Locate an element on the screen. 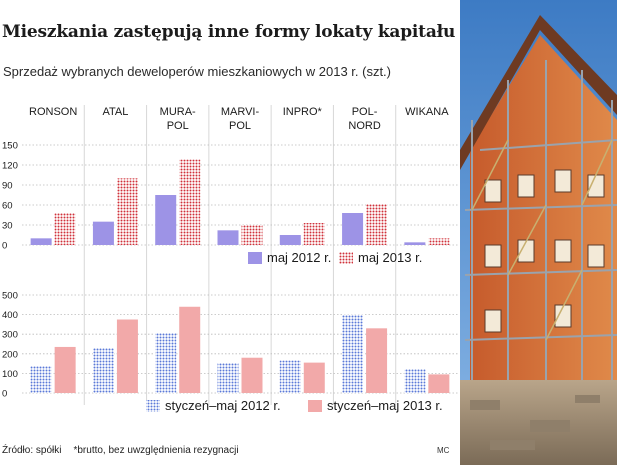  y-tick-label: 120 is located at coordinates (10, 166).